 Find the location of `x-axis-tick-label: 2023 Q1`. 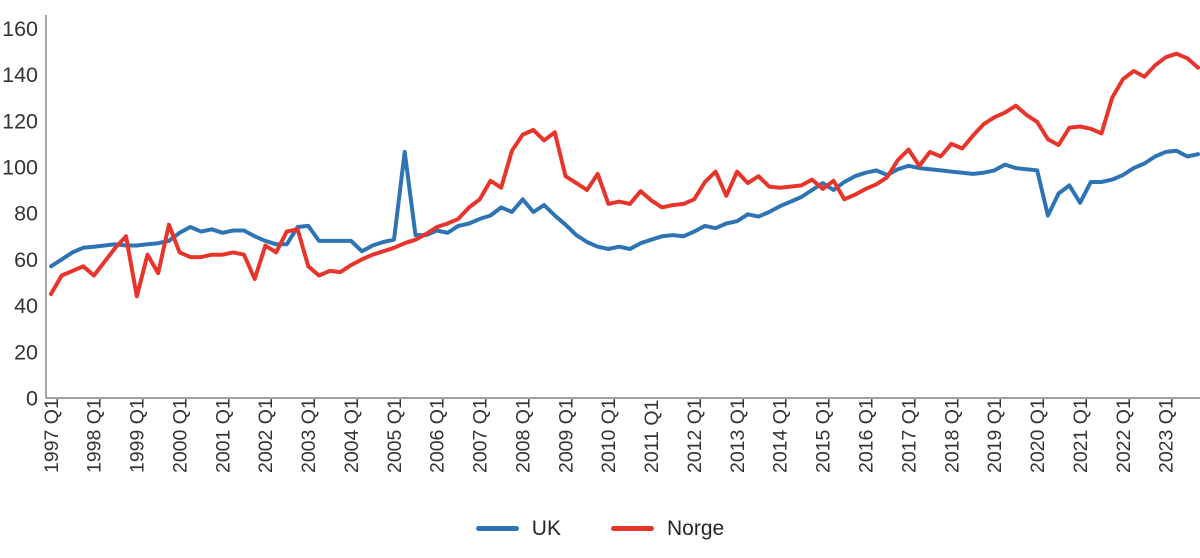

x-axis-tick-label: 2023 Q1 is located at coordinates (1167, 435).